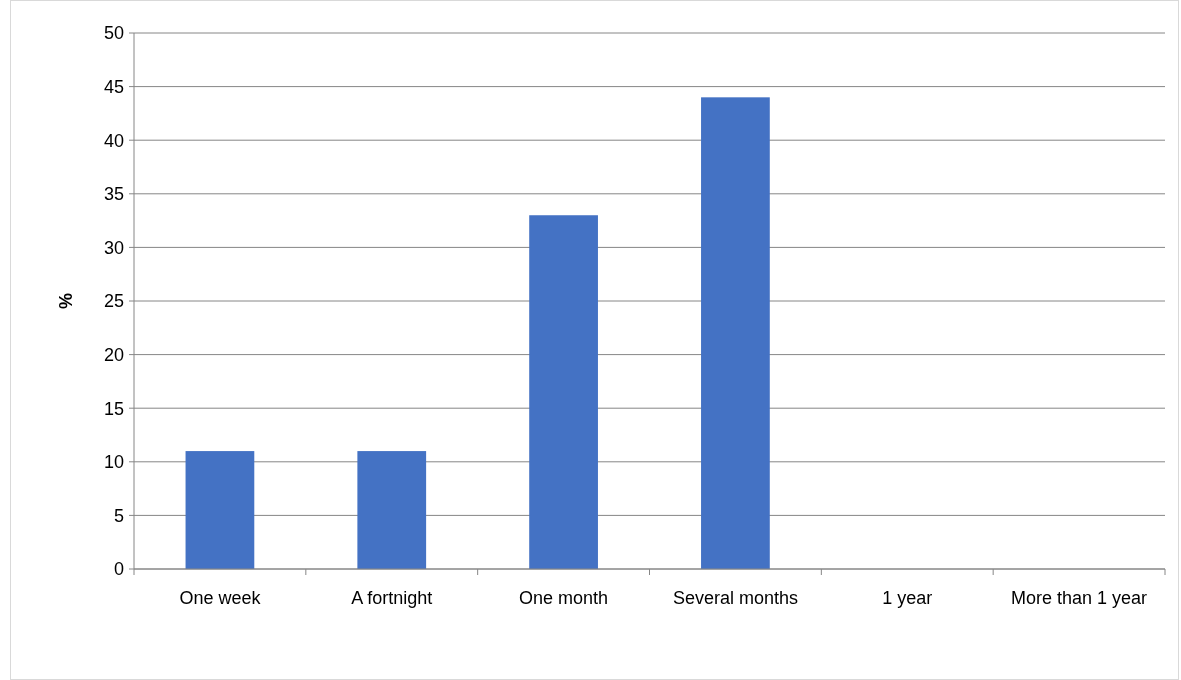 This screenshot has height=680, width=1181. What do you see at coordinates (113, 86) in the screenshot?
I see `y-tick-label: 45` at bounding box center [113, 86].